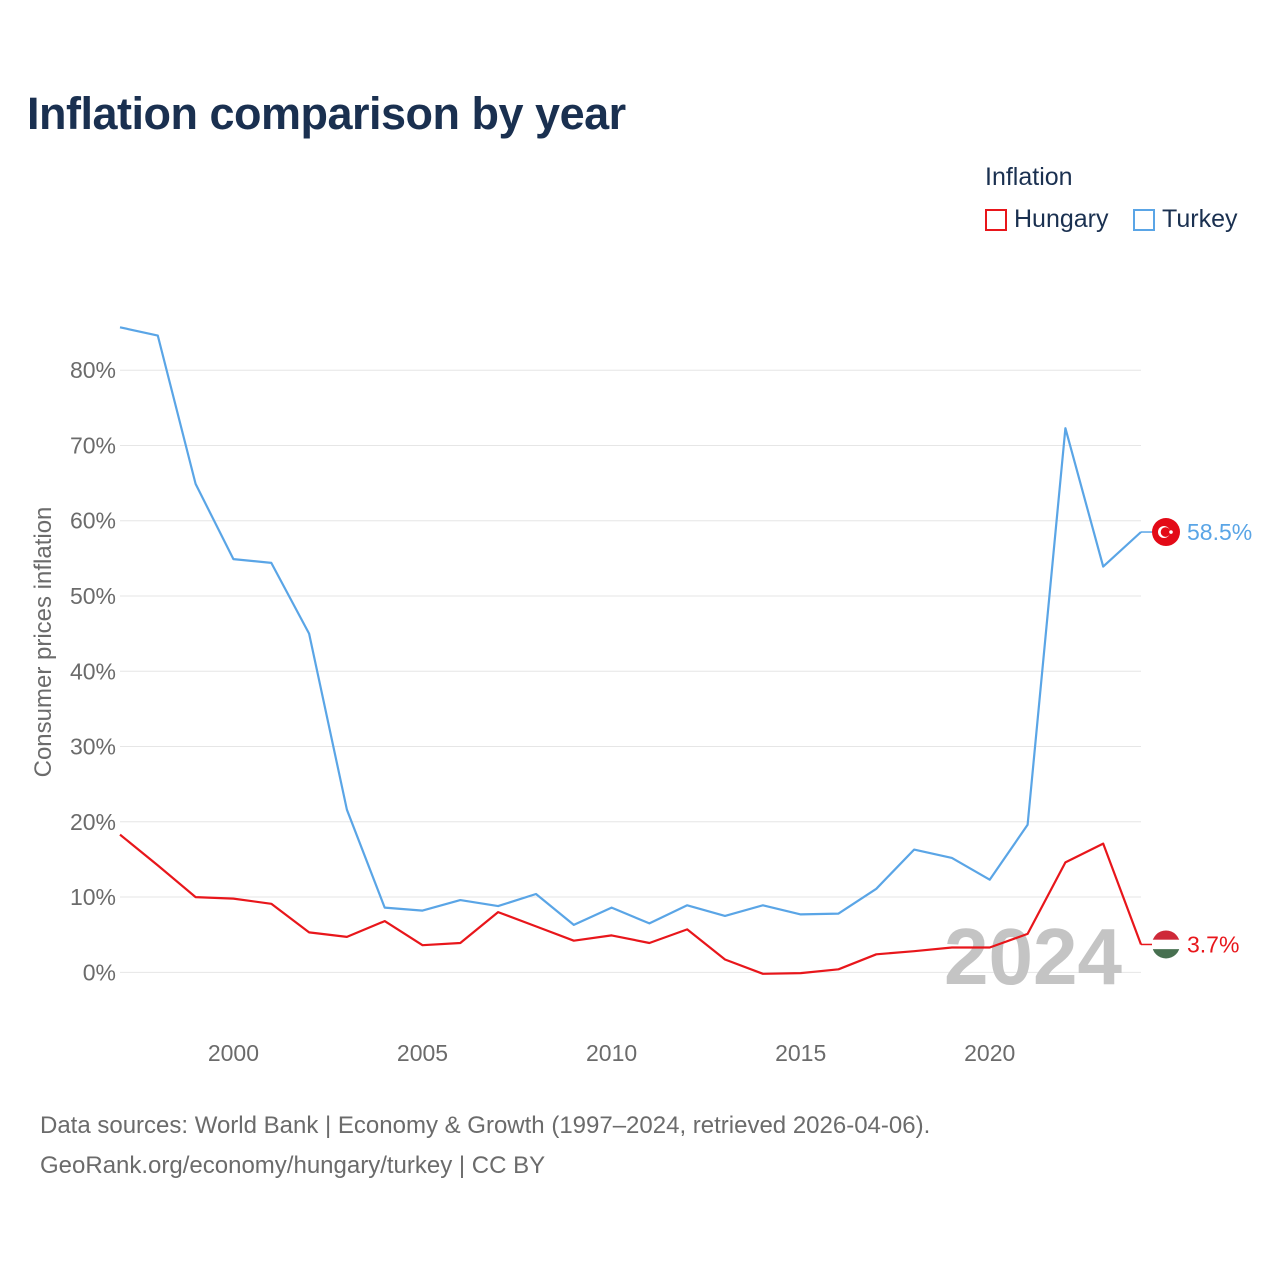 This screenshot has height=1280, width=1280. What do you see at coordinates (326, 113) in the screenshot?
I see `chart-title: Inflation comparison by year` at bounding box center [326, 113].